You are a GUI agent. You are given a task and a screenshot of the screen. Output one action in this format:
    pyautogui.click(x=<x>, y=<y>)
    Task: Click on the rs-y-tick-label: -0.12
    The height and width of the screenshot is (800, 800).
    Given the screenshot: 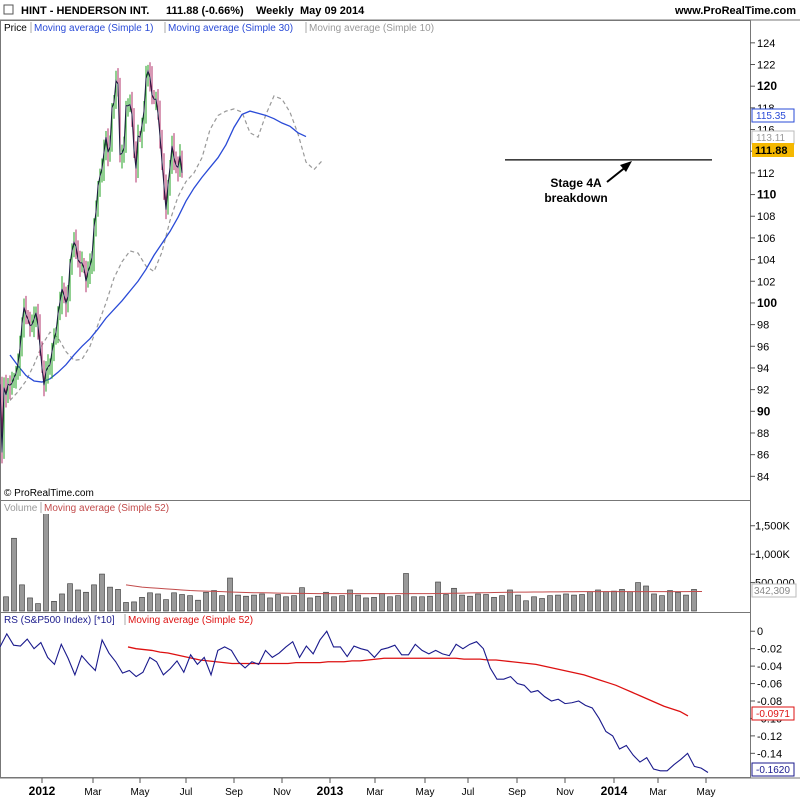 What is the action you would take?
    pyautogui.click(x=769, y=737)
    